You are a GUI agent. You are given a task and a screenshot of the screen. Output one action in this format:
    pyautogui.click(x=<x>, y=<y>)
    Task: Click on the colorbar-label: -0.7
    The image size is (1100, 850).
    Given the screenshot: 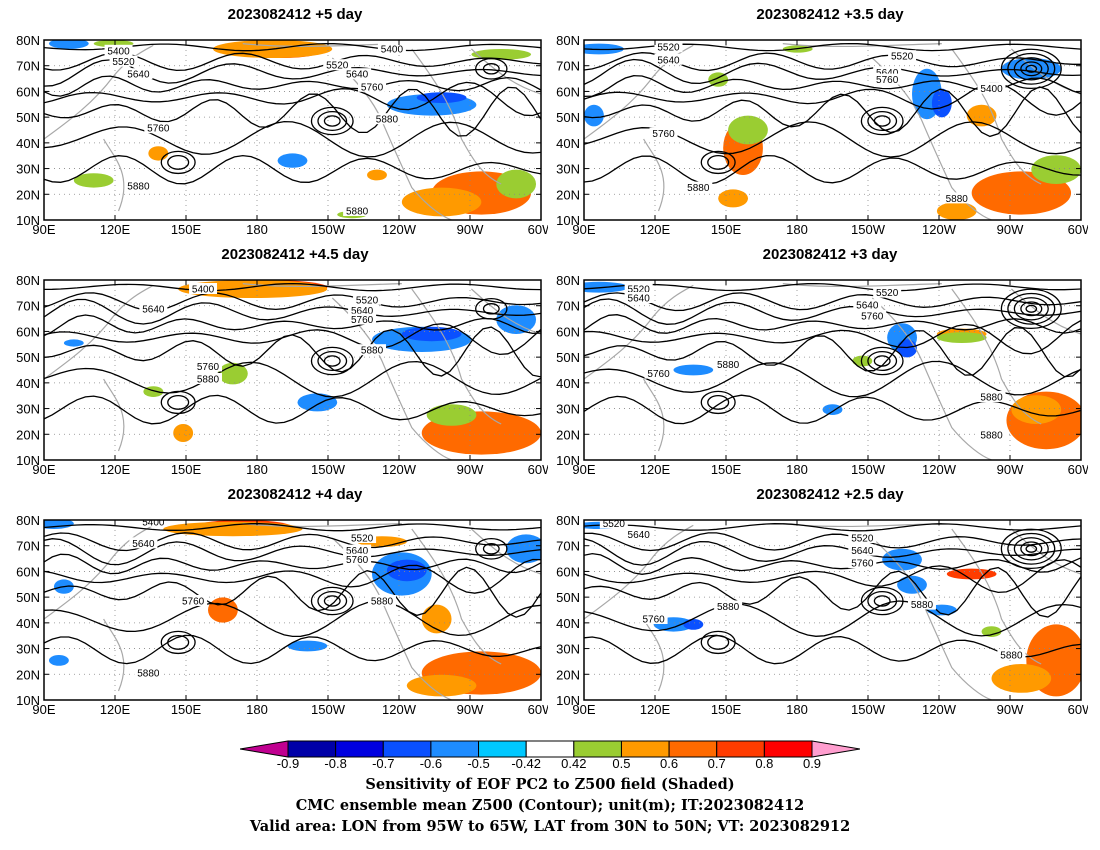 What is the action you would take?
    pyautogui.click(x=383, y=763)
    